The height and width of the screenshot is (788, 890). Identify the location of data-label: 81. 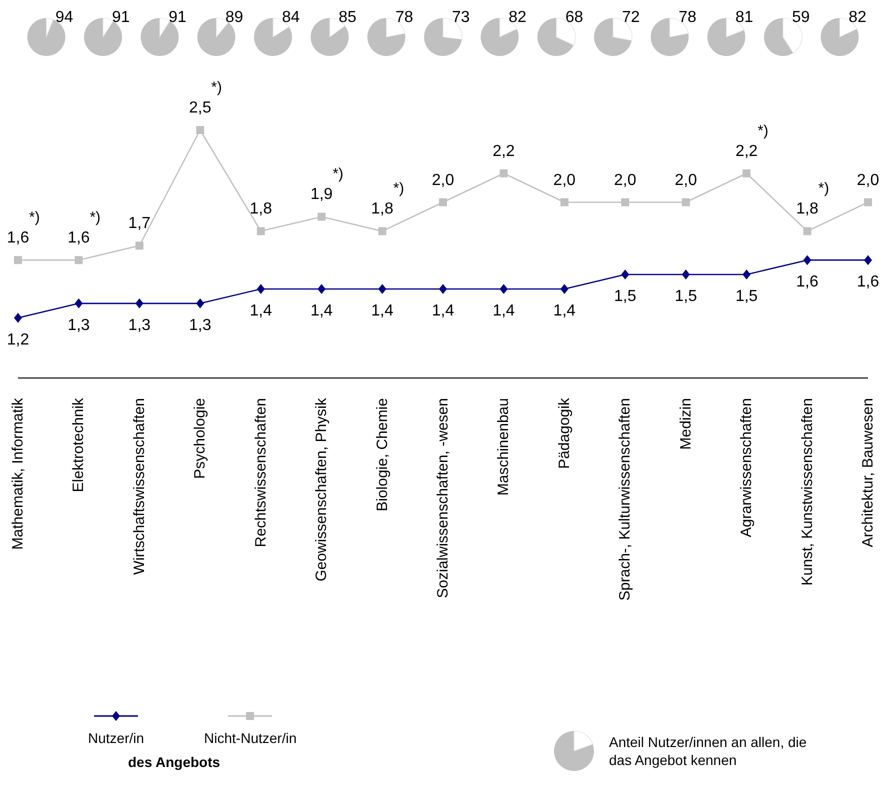
(744, 17).